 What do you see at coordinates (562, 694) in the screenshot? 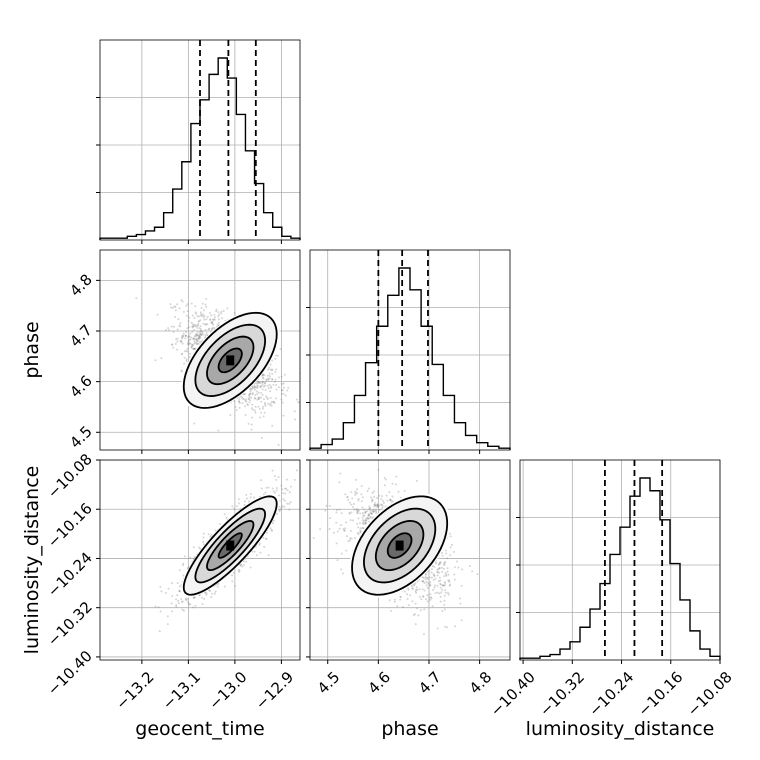
I see `x-tick-label-luminosity_distance: −10.32` at bounding box center [562, 694].